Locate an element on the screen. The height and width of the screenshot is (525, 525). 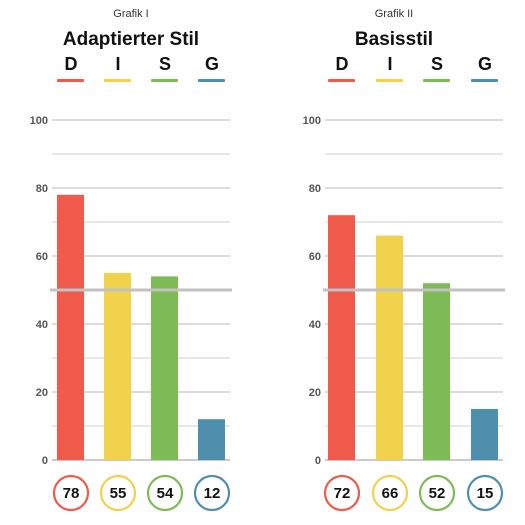
chart-title: Adaptierter Stil is located at coordinates (131, 39).